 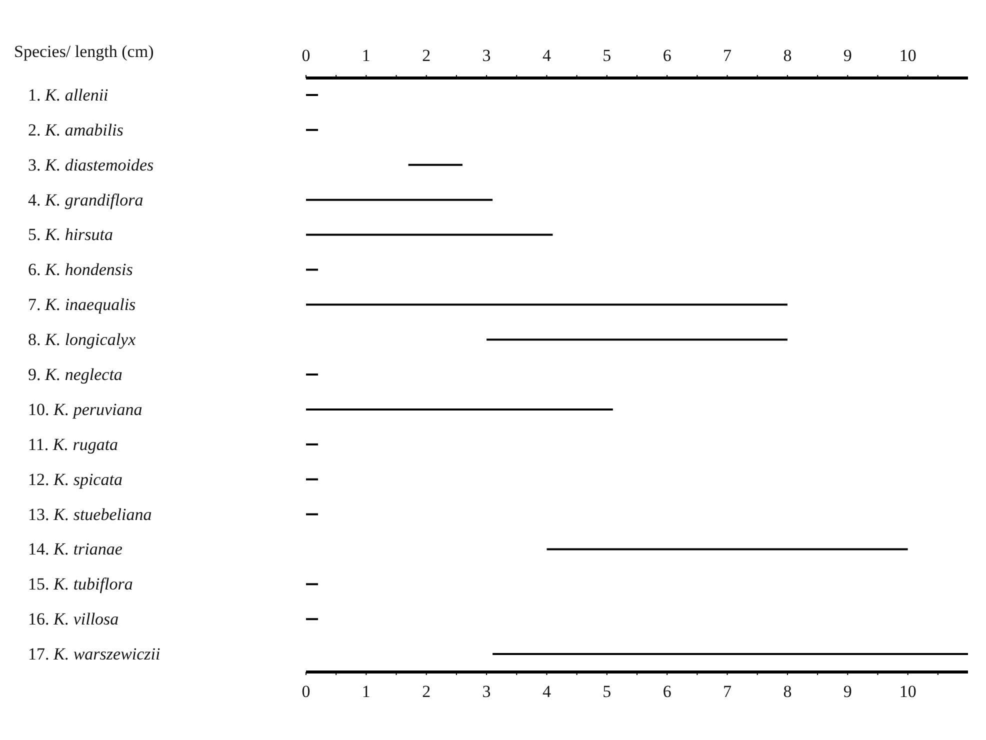 I want to click on y-tick-label: 11. K. rugata, so click(x=73, y=444).